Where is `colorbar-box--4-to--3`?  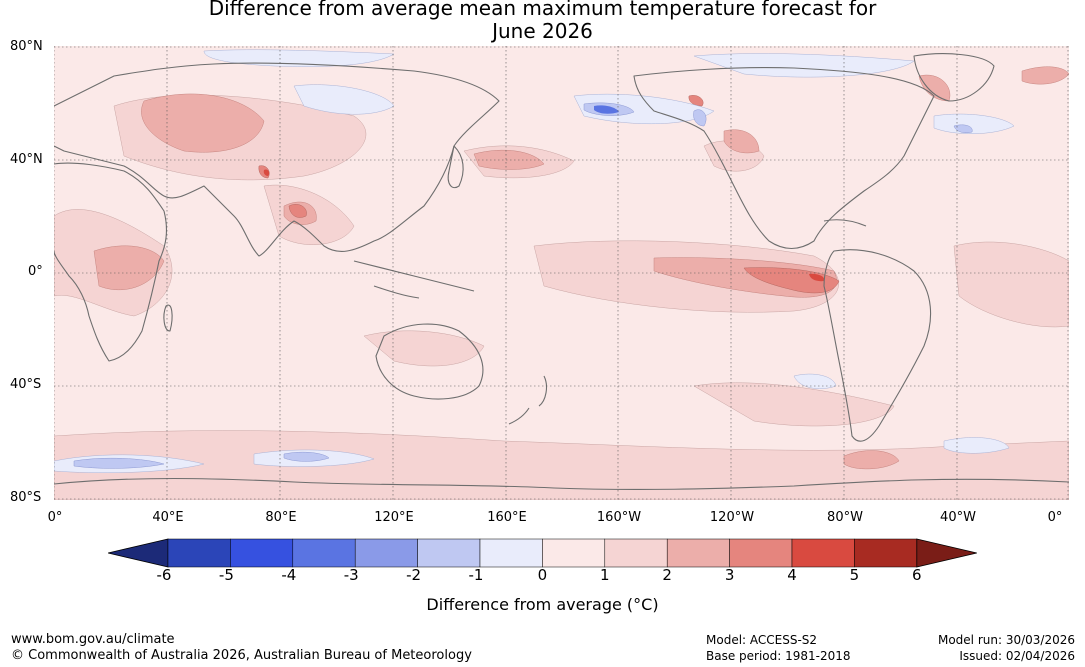 colorbar-box--4-to--3 is located at coordinates (324, 553).